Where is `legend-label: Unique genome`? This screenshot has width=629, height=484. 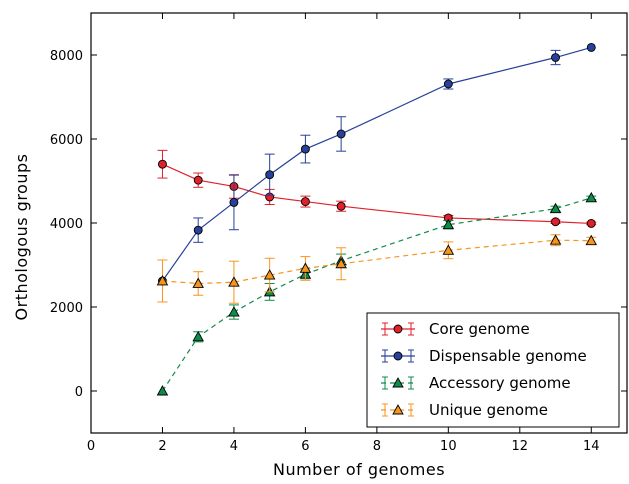 legend-label: Unique genome is located at coordinates (488, 410).